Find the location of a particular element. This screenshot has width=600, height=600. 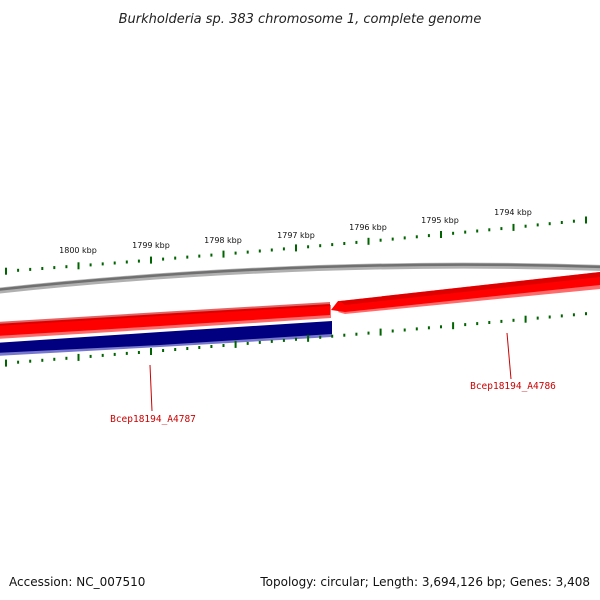

outer-scale-ticks is located at coordinates (296, 245).